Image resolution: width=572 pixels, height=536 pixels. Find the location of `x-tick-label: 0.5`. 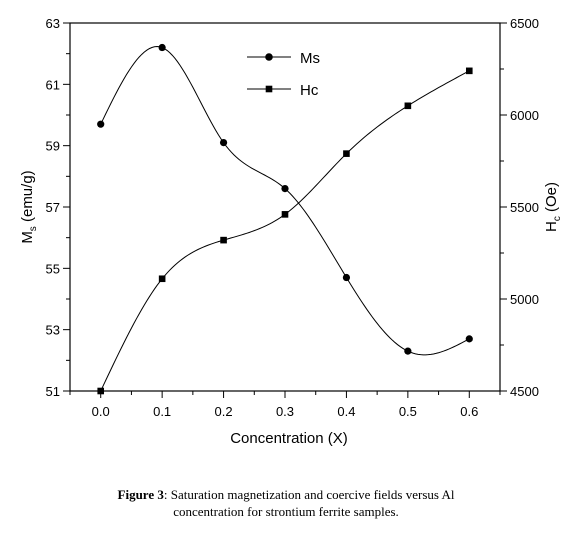

x-tick-label: 0.5 is located at coordinates (408, 411).